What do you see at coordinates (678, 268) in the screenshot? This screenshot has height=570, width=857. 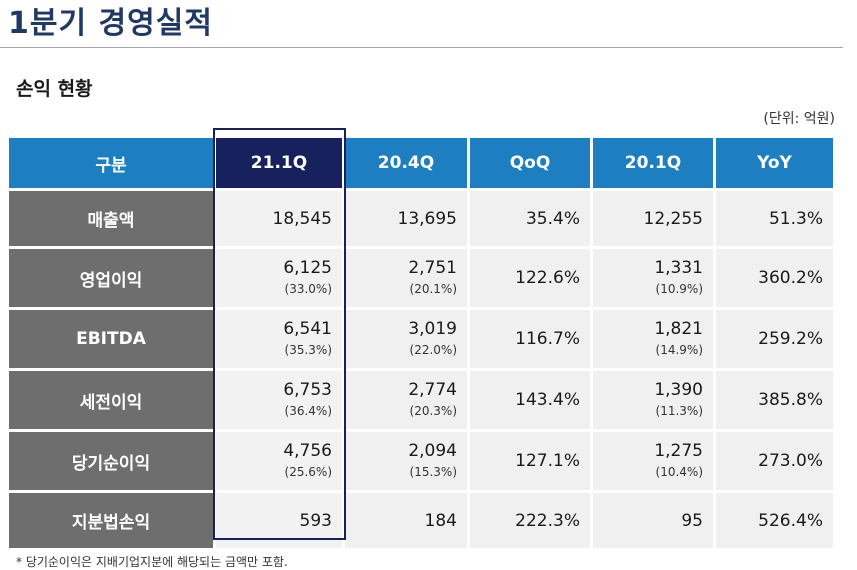 I see `cell-20-1q-value: 1,331` at bounding box center [678, 268].